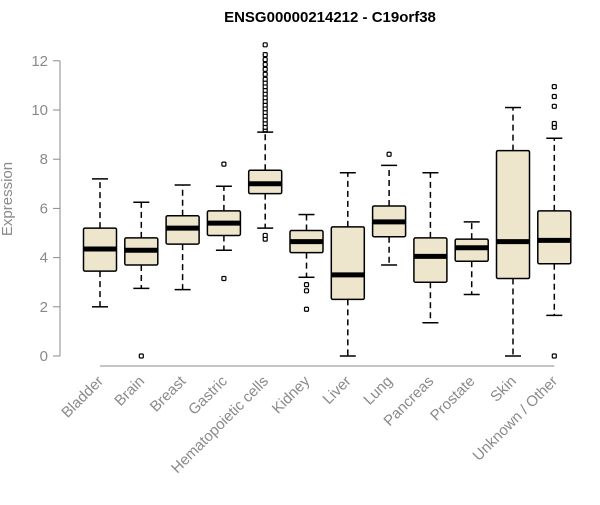  Describe the element at coordinates (265, 142) in the screenshot. I see `box-hematopoietic-cells` at that location.